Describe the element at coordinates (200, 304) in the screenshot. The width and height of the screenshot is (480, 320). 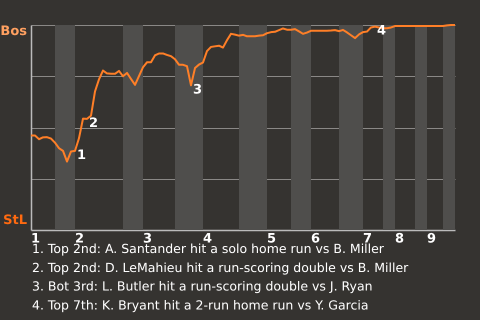
I see `text: 4. Top 7th: K. Bryant hit a 2-run home run vs Y. Garcia` at that location.